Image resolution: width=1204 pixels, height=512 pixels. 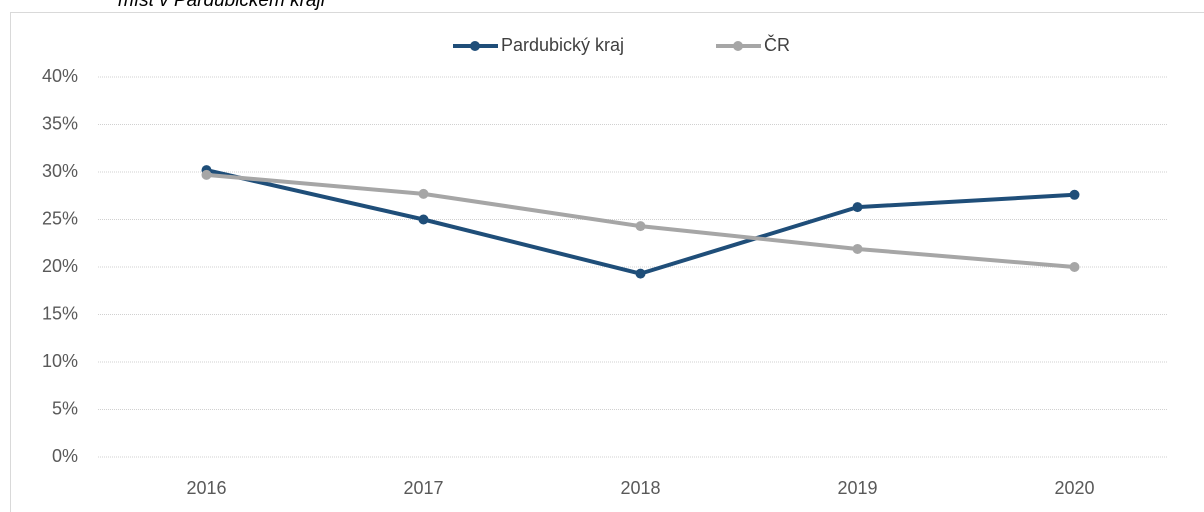 What do you see at coordinates (60, 218) in the screenshot?
I see `y-tick-label: 25%` at bounding box center [60, 218].